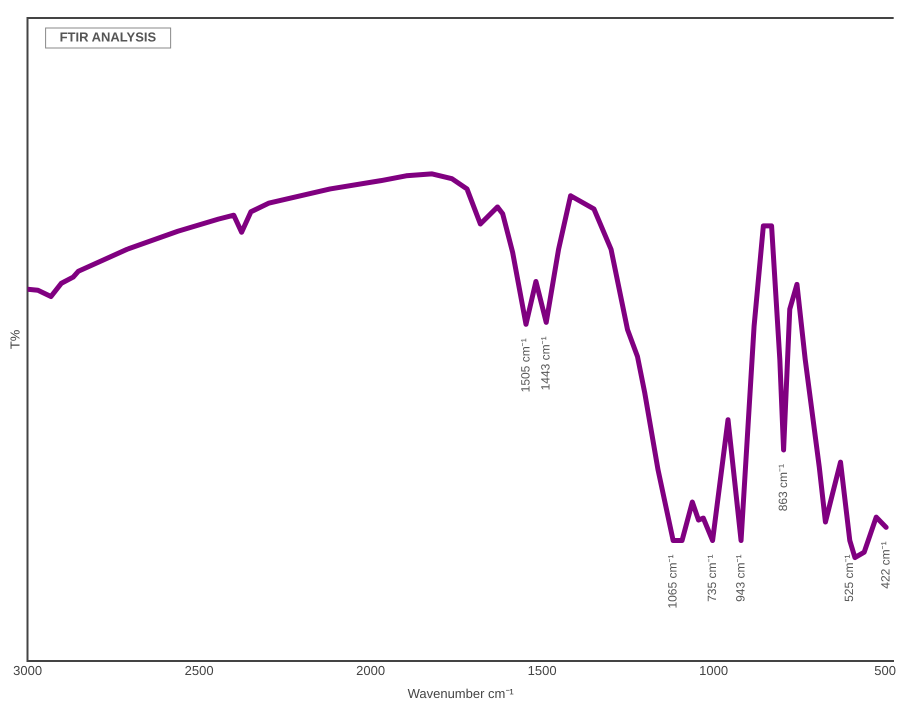 This screenshot has width=899, height=710. I want to click on chart-title: FTIR ANALYSIS, so click(108, 37).